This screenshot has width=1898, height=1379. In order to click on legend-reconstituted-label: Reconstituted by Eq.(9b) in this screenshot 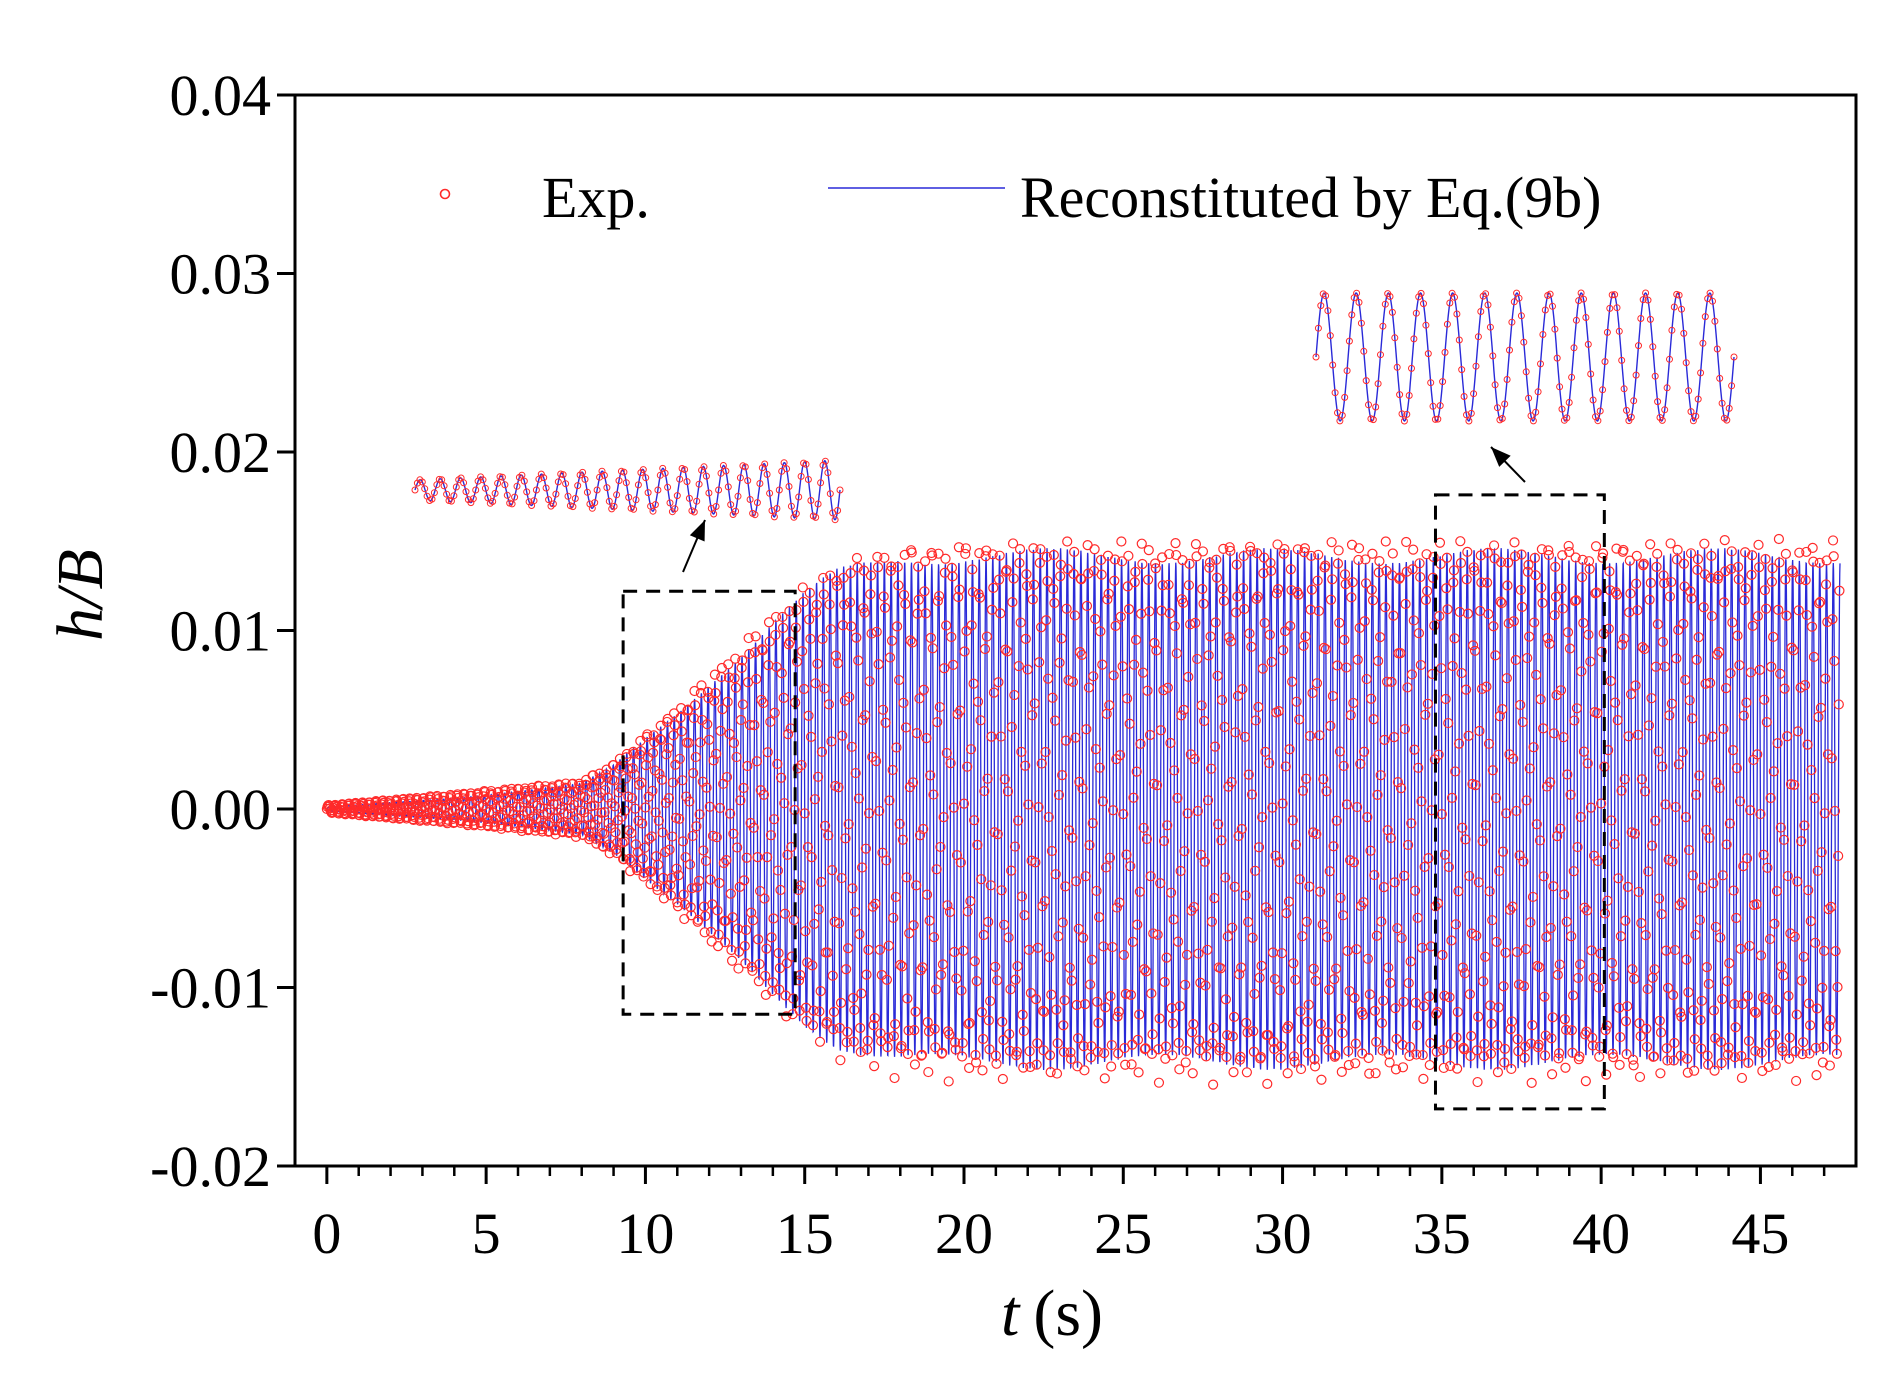, I will do `click(1311, 197)`.